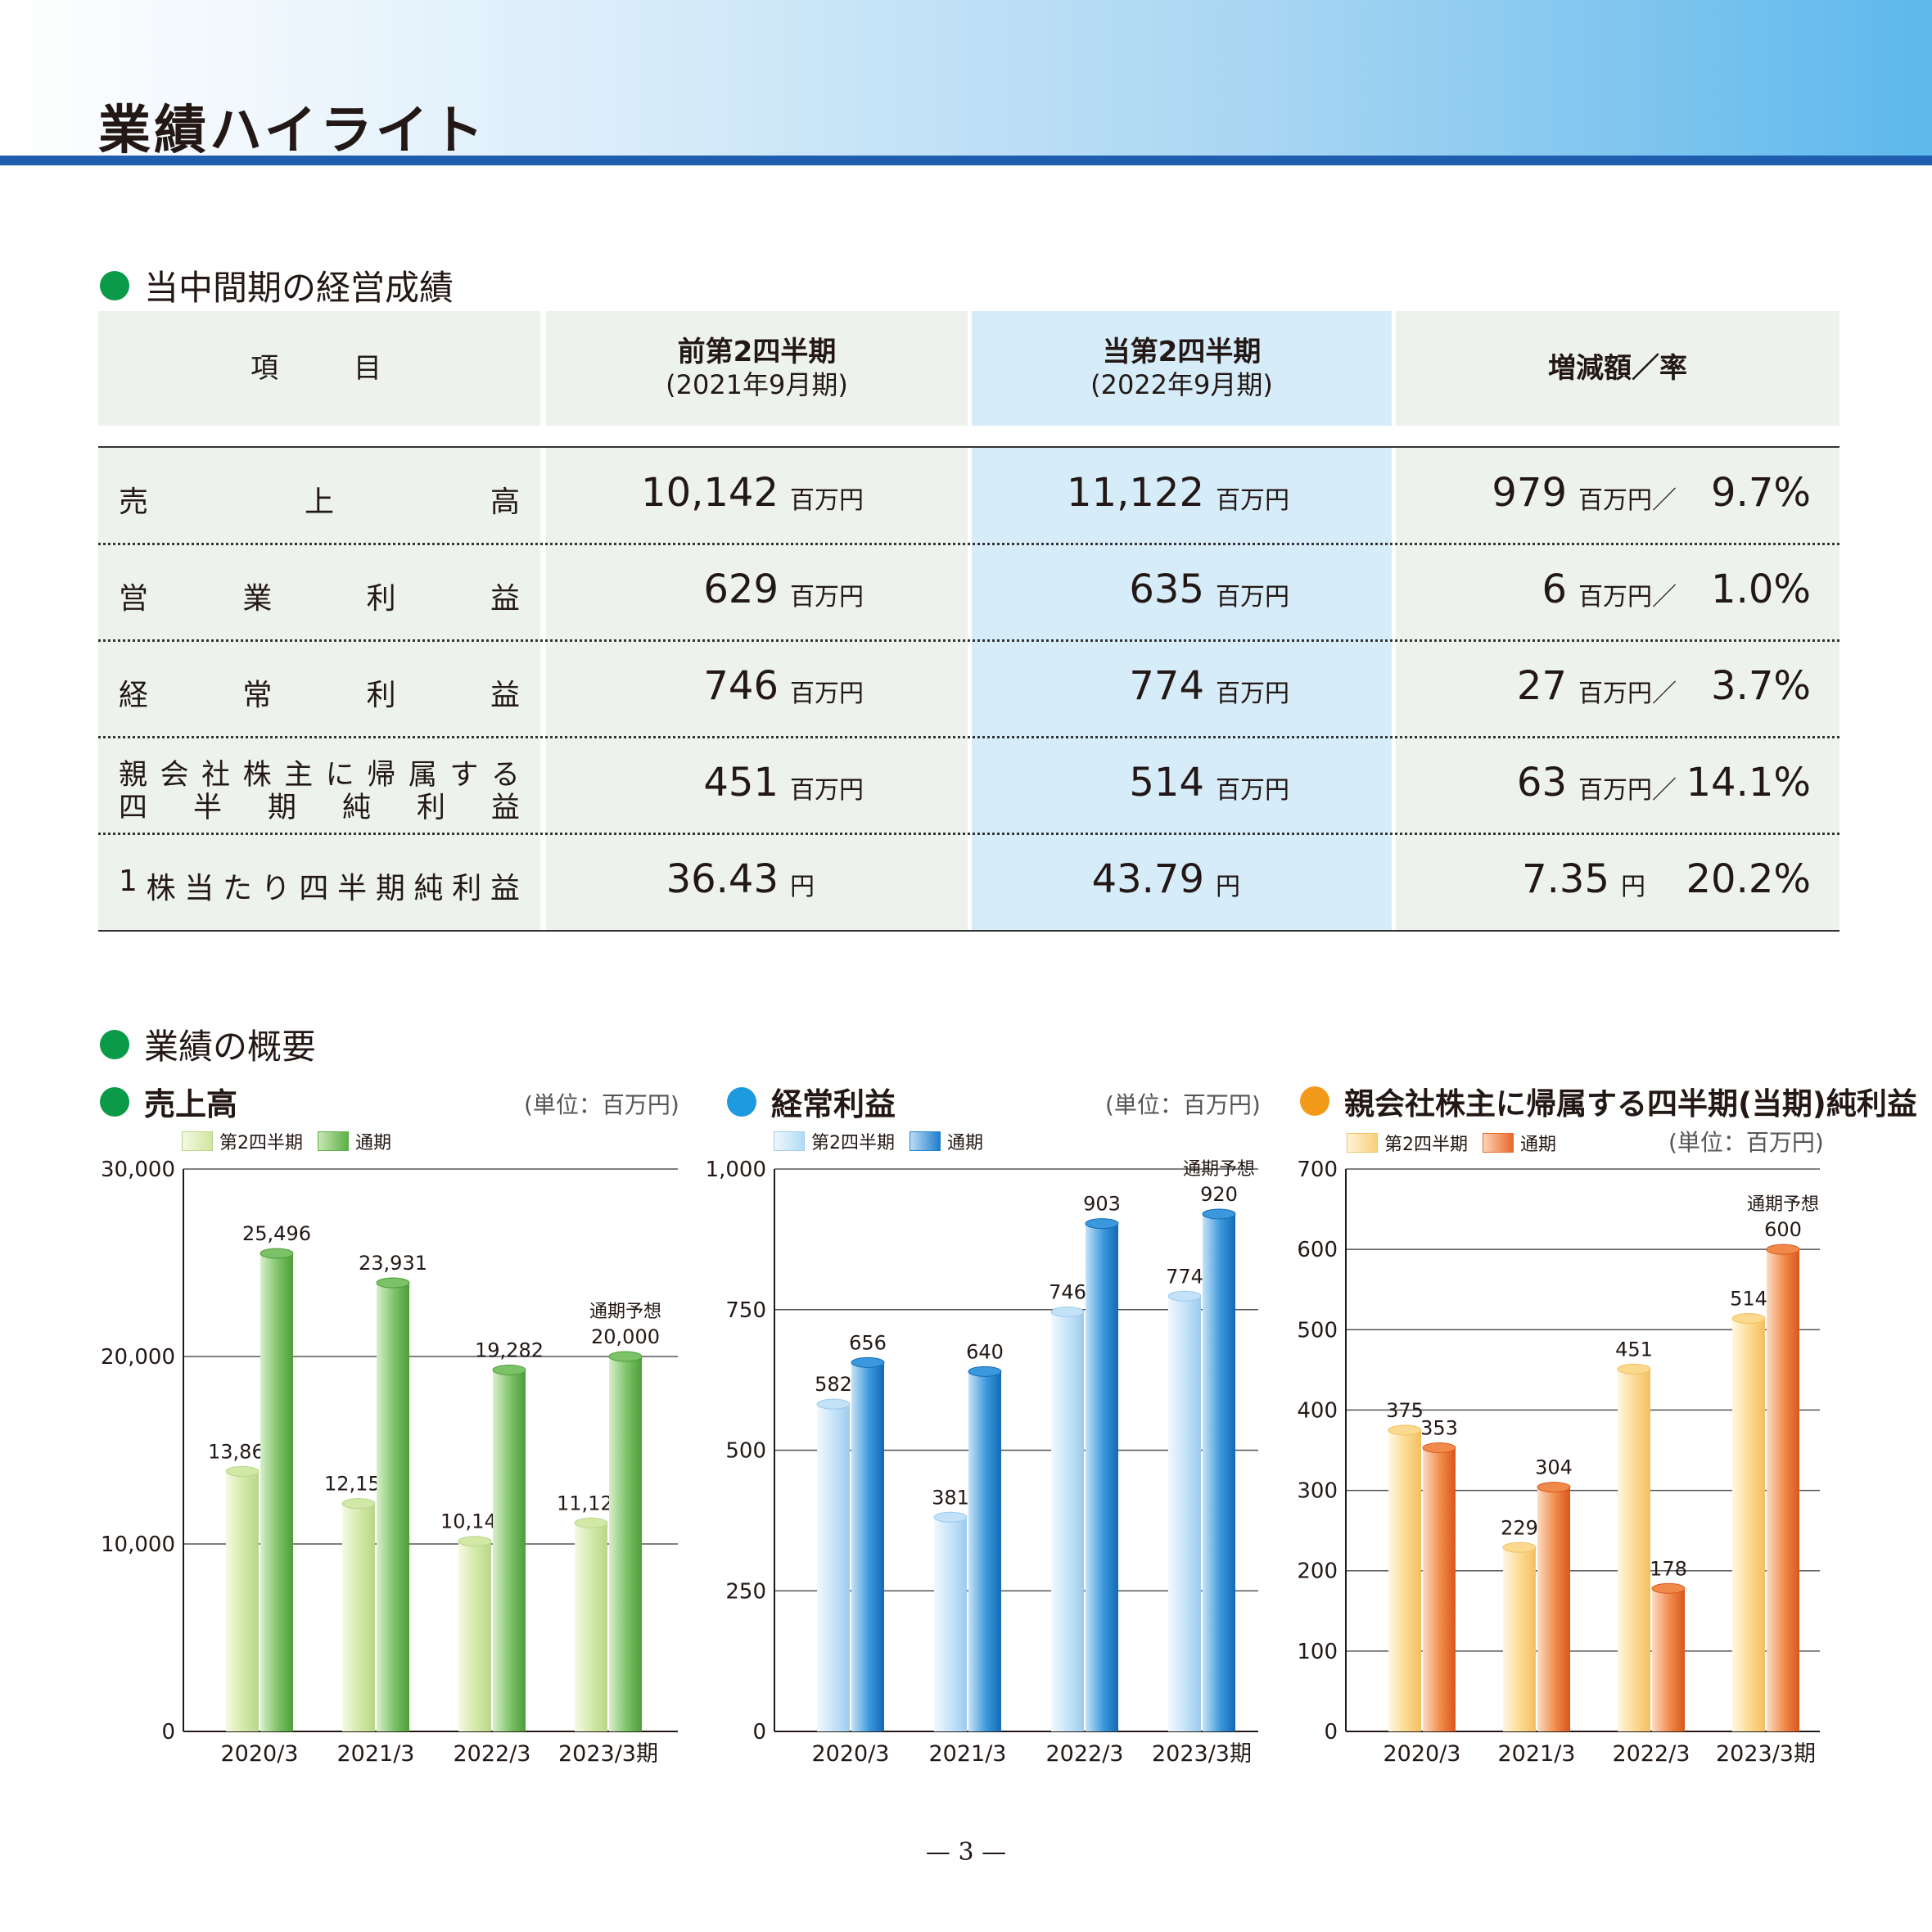 This screenshot has height=1932, width=1932. I want to click on value-text: 7.35, so click(1565, 879).